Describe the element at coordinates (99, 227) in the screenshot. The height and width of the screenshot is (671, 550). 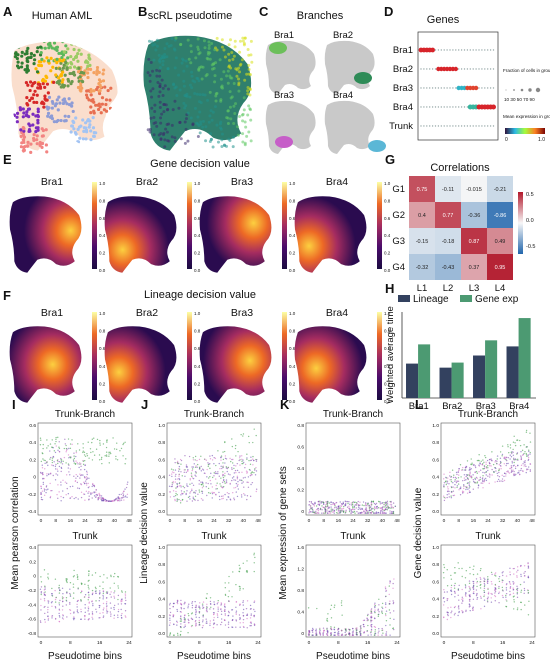
I see `gene-dv-colorbar-1: 1.0 0.8 0.6 0.4 0.2 0.0` at that location.